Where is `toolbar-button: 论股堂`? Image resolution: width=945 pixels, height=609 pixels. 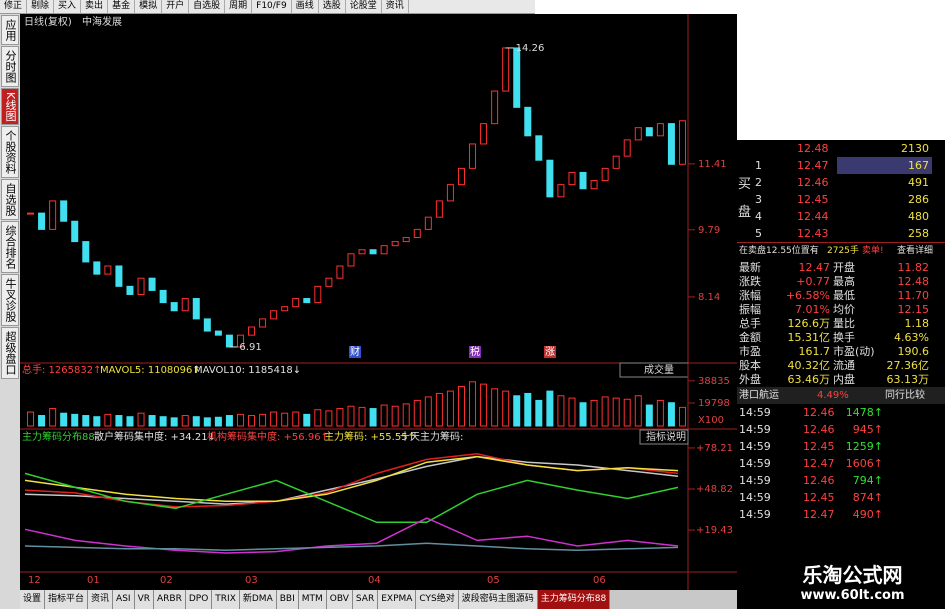
toolbar-button: 论股堂 is located at coordinates (364, 6).